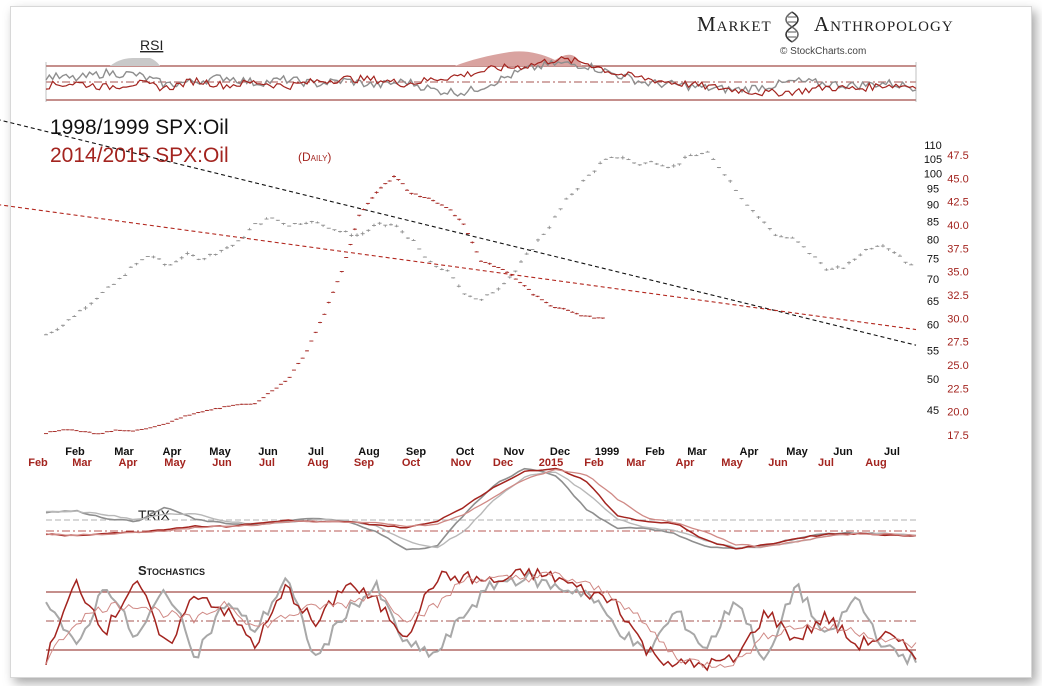 This screenshot has height=686, width=1042. What do you see at coordinates (636, 463) in the screenshot?
I see `x-tick-2014: Mar` at bounding box center [636, 463].